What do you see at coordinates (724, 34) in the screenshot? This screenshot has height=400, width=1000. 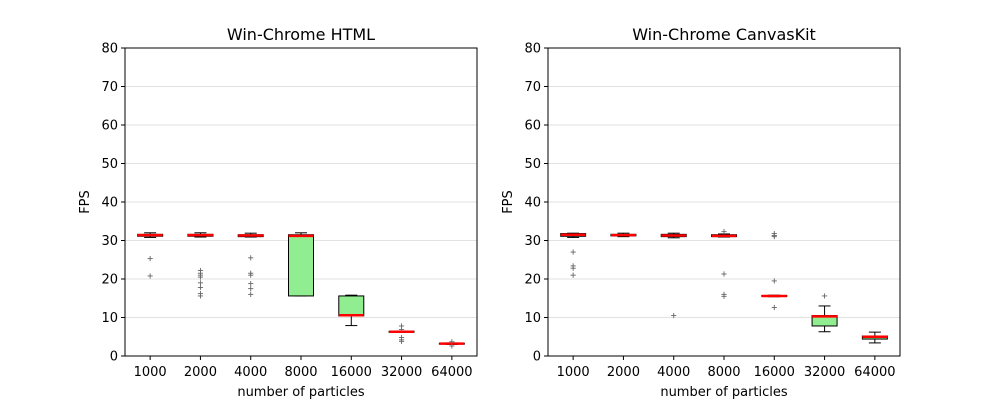 I see `chart-title: Win-Chrome CanvasKit` at bounding box center [724, 34].